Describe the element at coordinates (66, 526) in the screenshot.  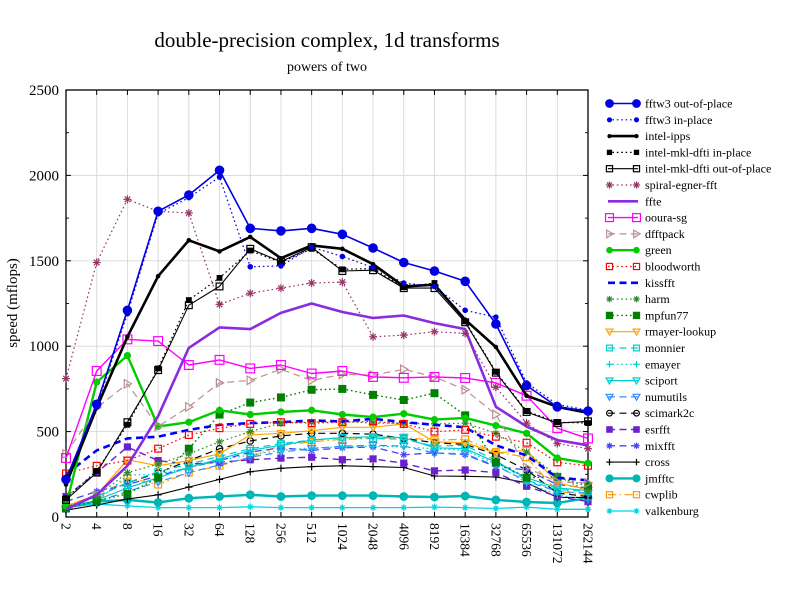
I see `x-tick-label: 2` at that location.